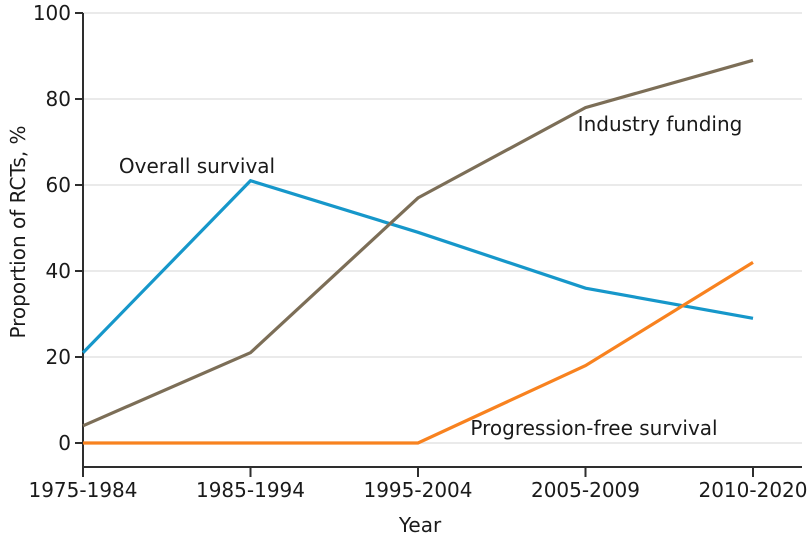 The height and width of the screenshot is (537, 810). What do you see at coordinates (417, 490) in the screenshot?
I see `x-tick-label-2: 1995-2004` at bounding box center [417, 490].